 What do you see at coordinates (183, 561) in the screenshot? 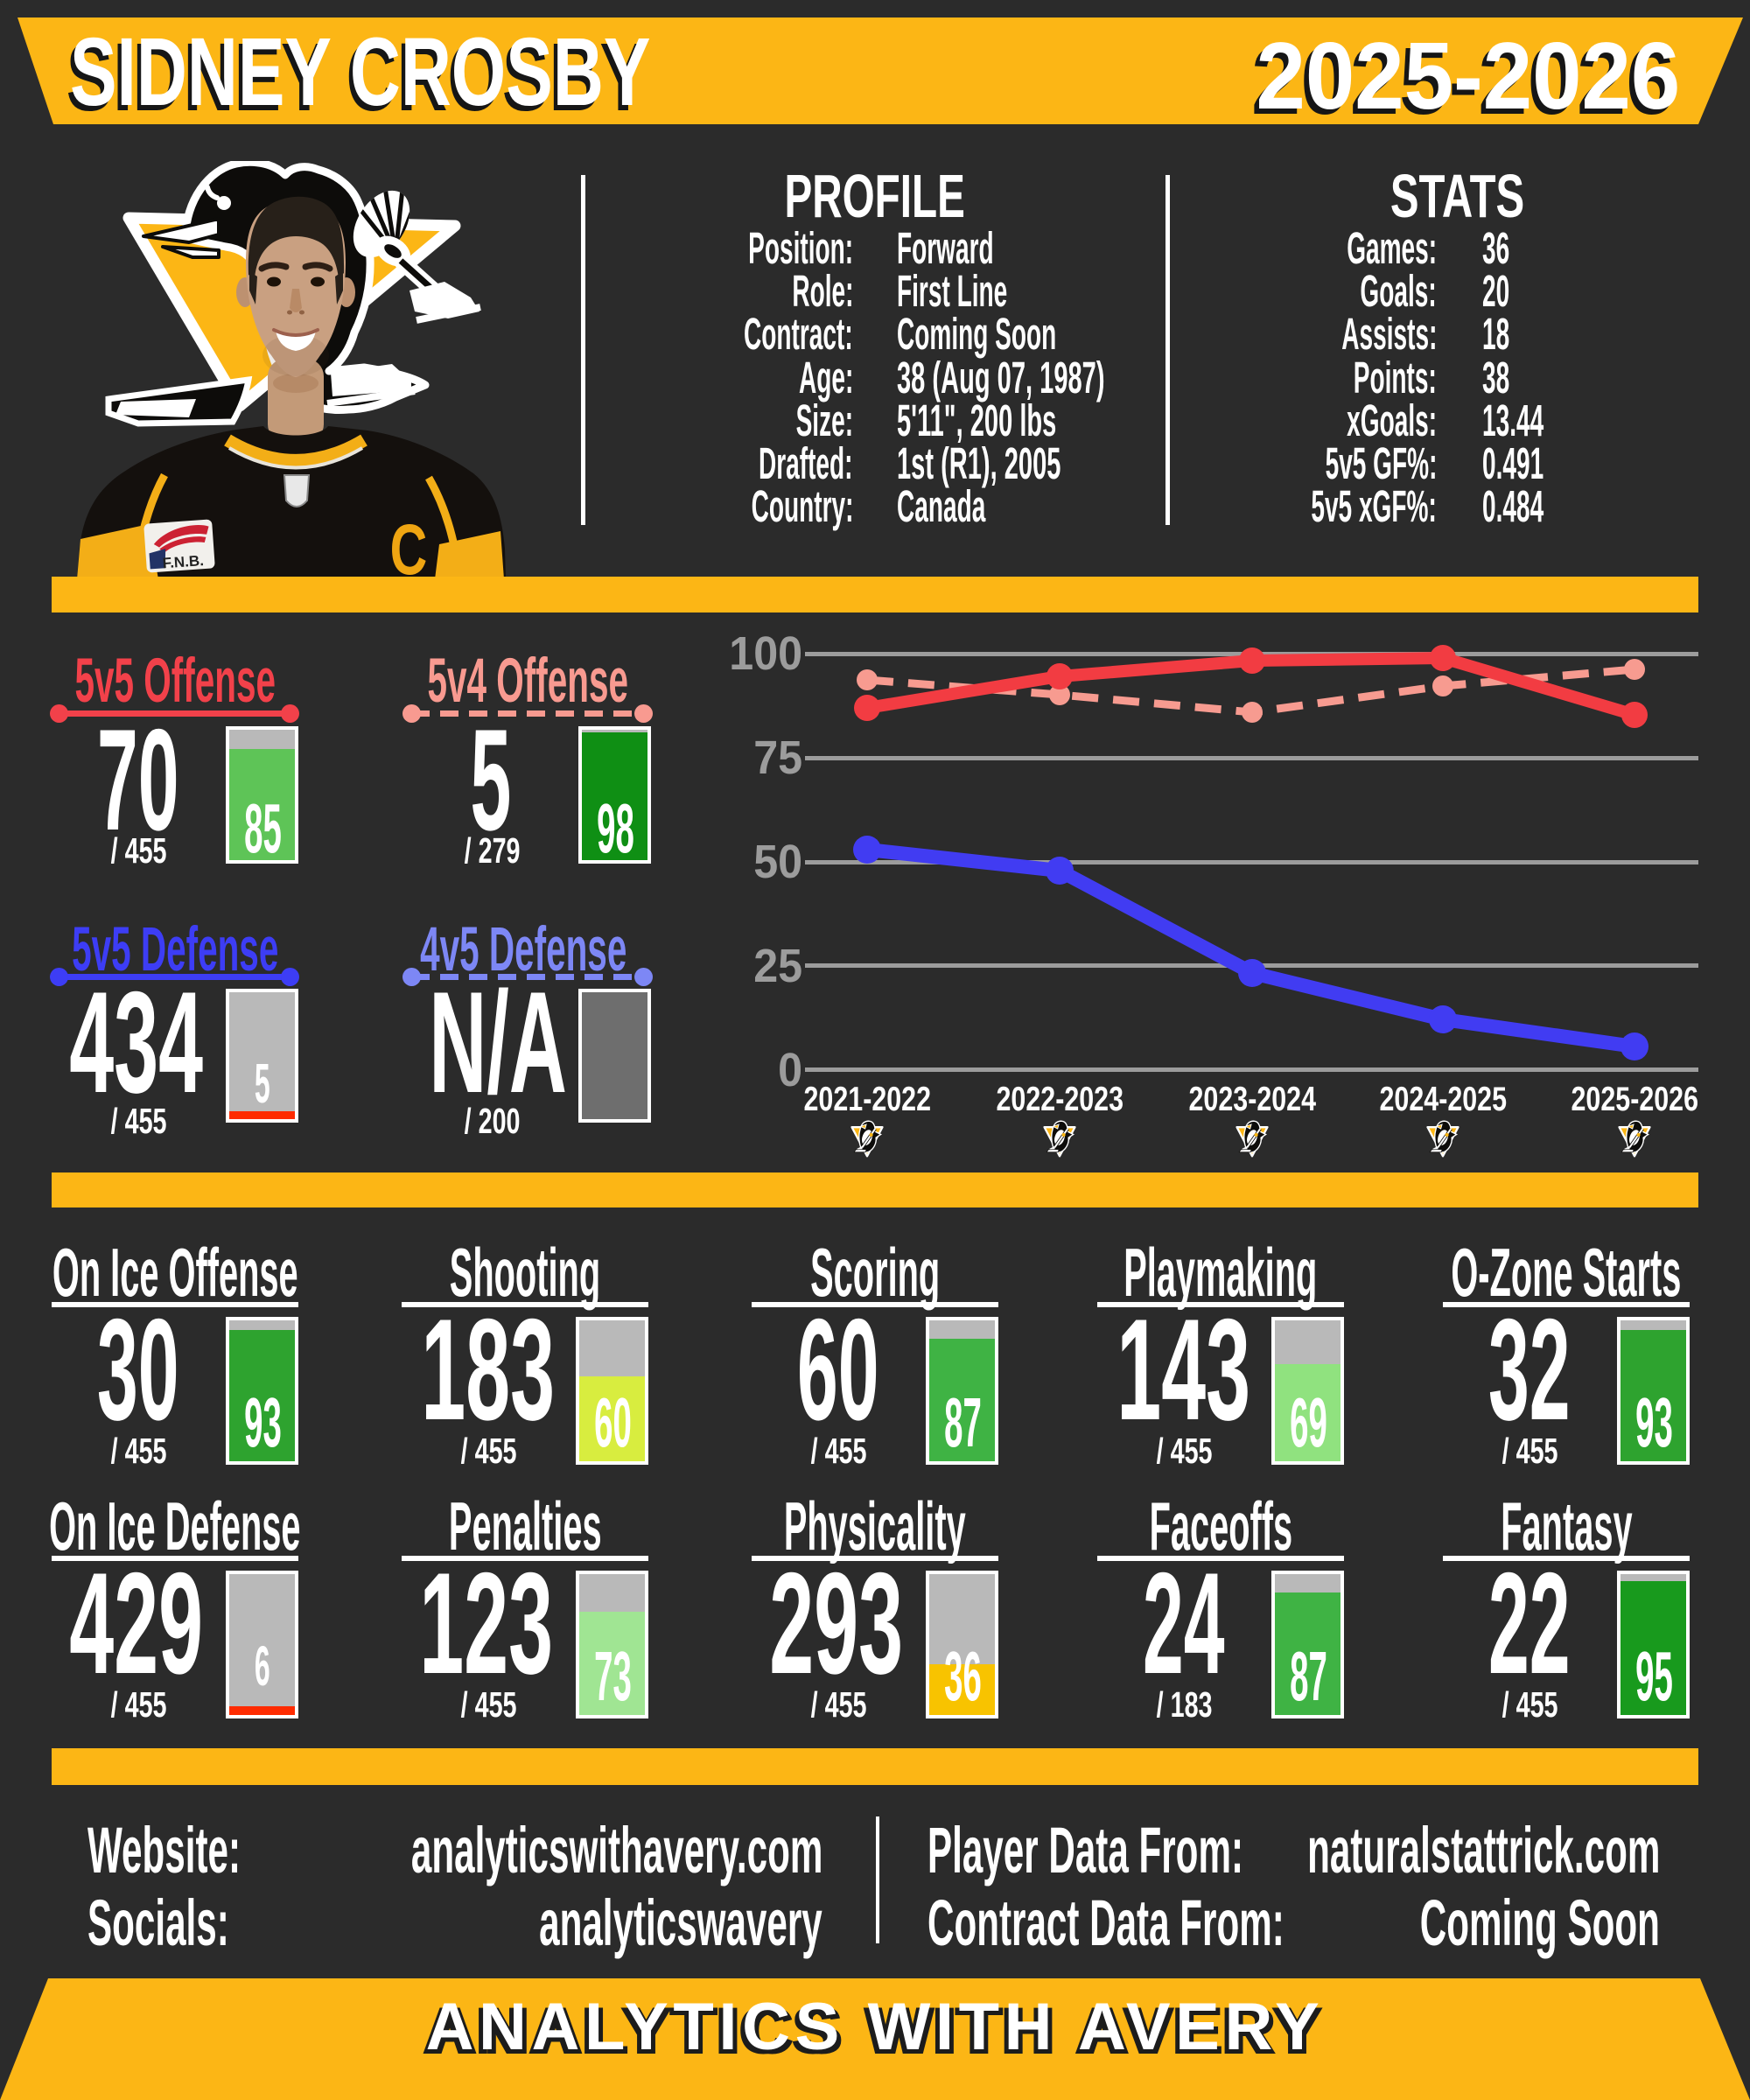
I see `svg-text: F.N.B.` at bounding box center [183, 561].